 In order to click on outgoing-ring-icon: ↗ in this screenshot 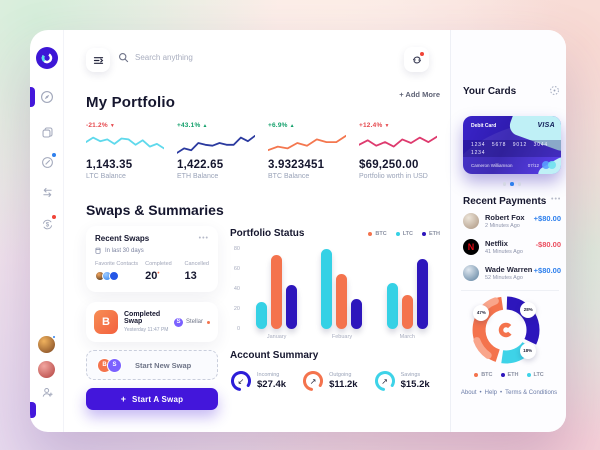, I will do `click(313, 381)`.